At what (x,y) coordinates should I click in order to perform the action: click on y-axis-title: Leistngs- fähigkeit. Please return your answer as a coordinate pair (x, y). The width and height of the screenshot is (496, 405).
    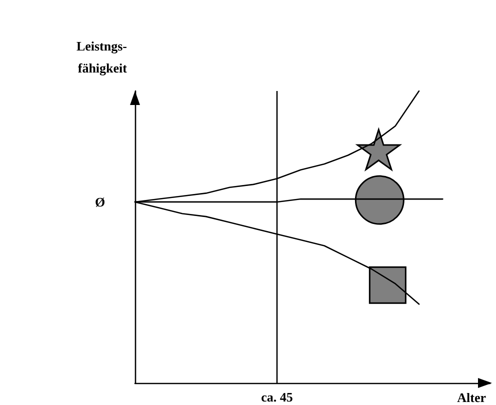
    Looking at the image, I should click on (102, 57).